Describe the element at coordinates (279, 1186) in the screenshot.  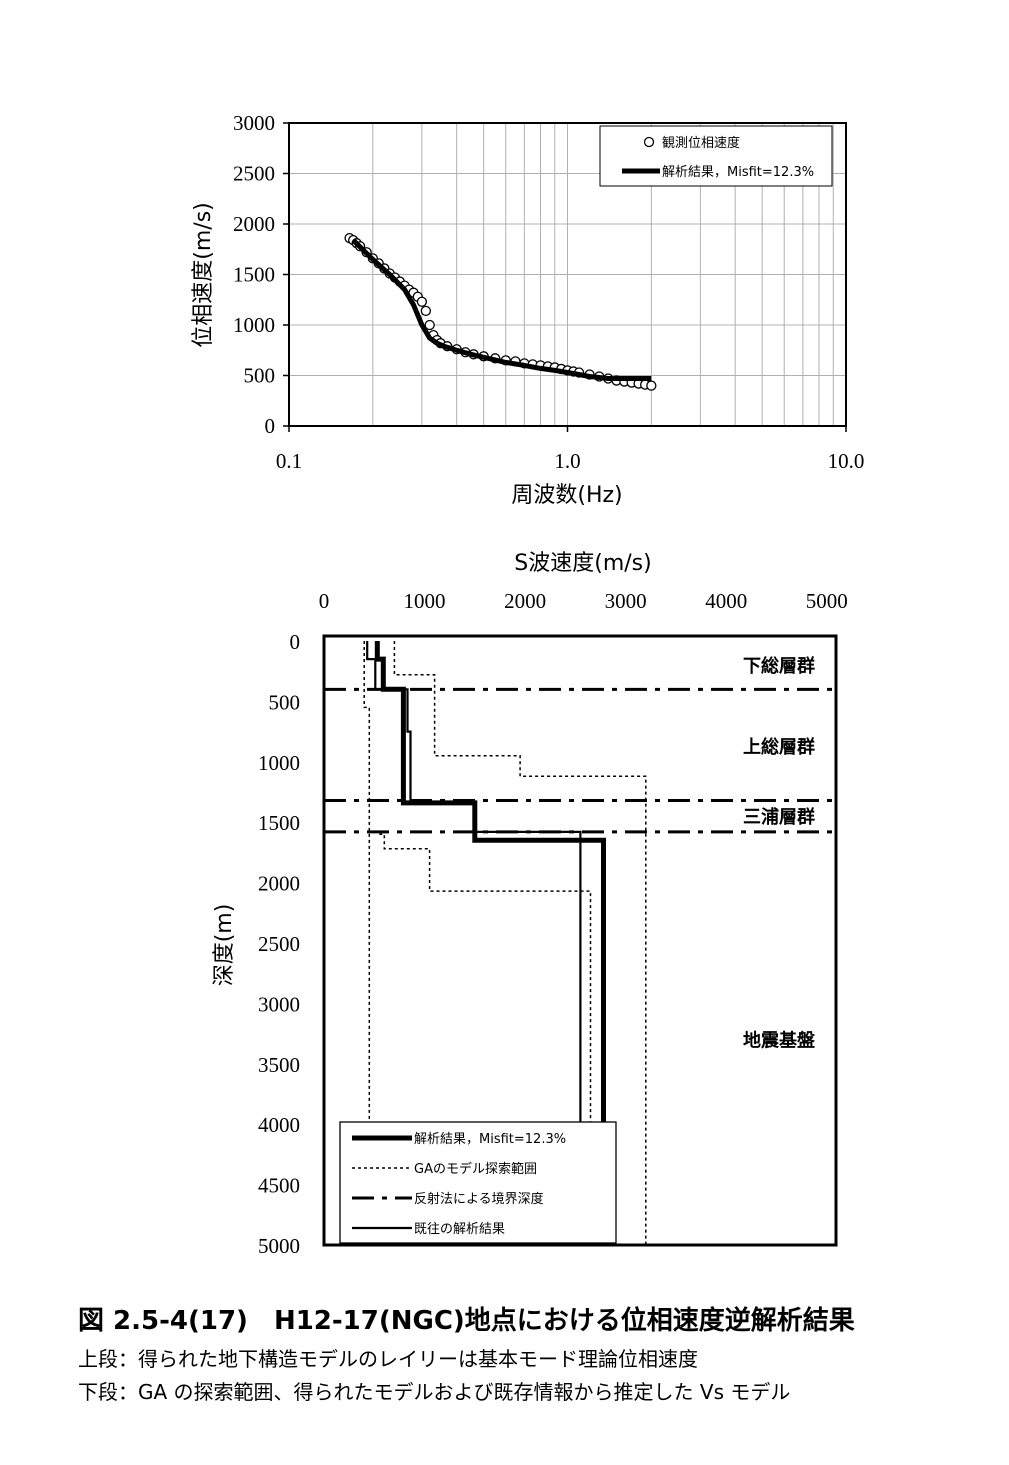
I see `y-tick-label: 4500` at that location.